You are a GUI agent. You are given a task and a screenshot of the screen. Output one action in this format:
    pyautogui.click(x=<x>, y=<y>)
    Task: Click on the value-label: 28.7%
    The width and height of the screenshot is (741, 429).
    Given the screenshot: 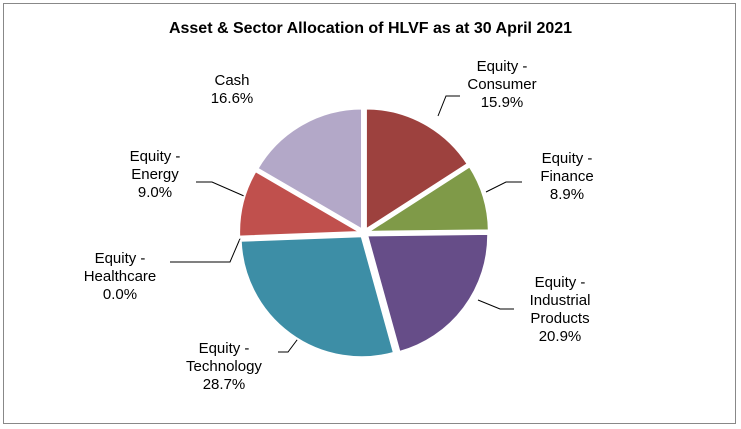 What is the action you would take?
    pyautogui.click(x=224, y=384)
    